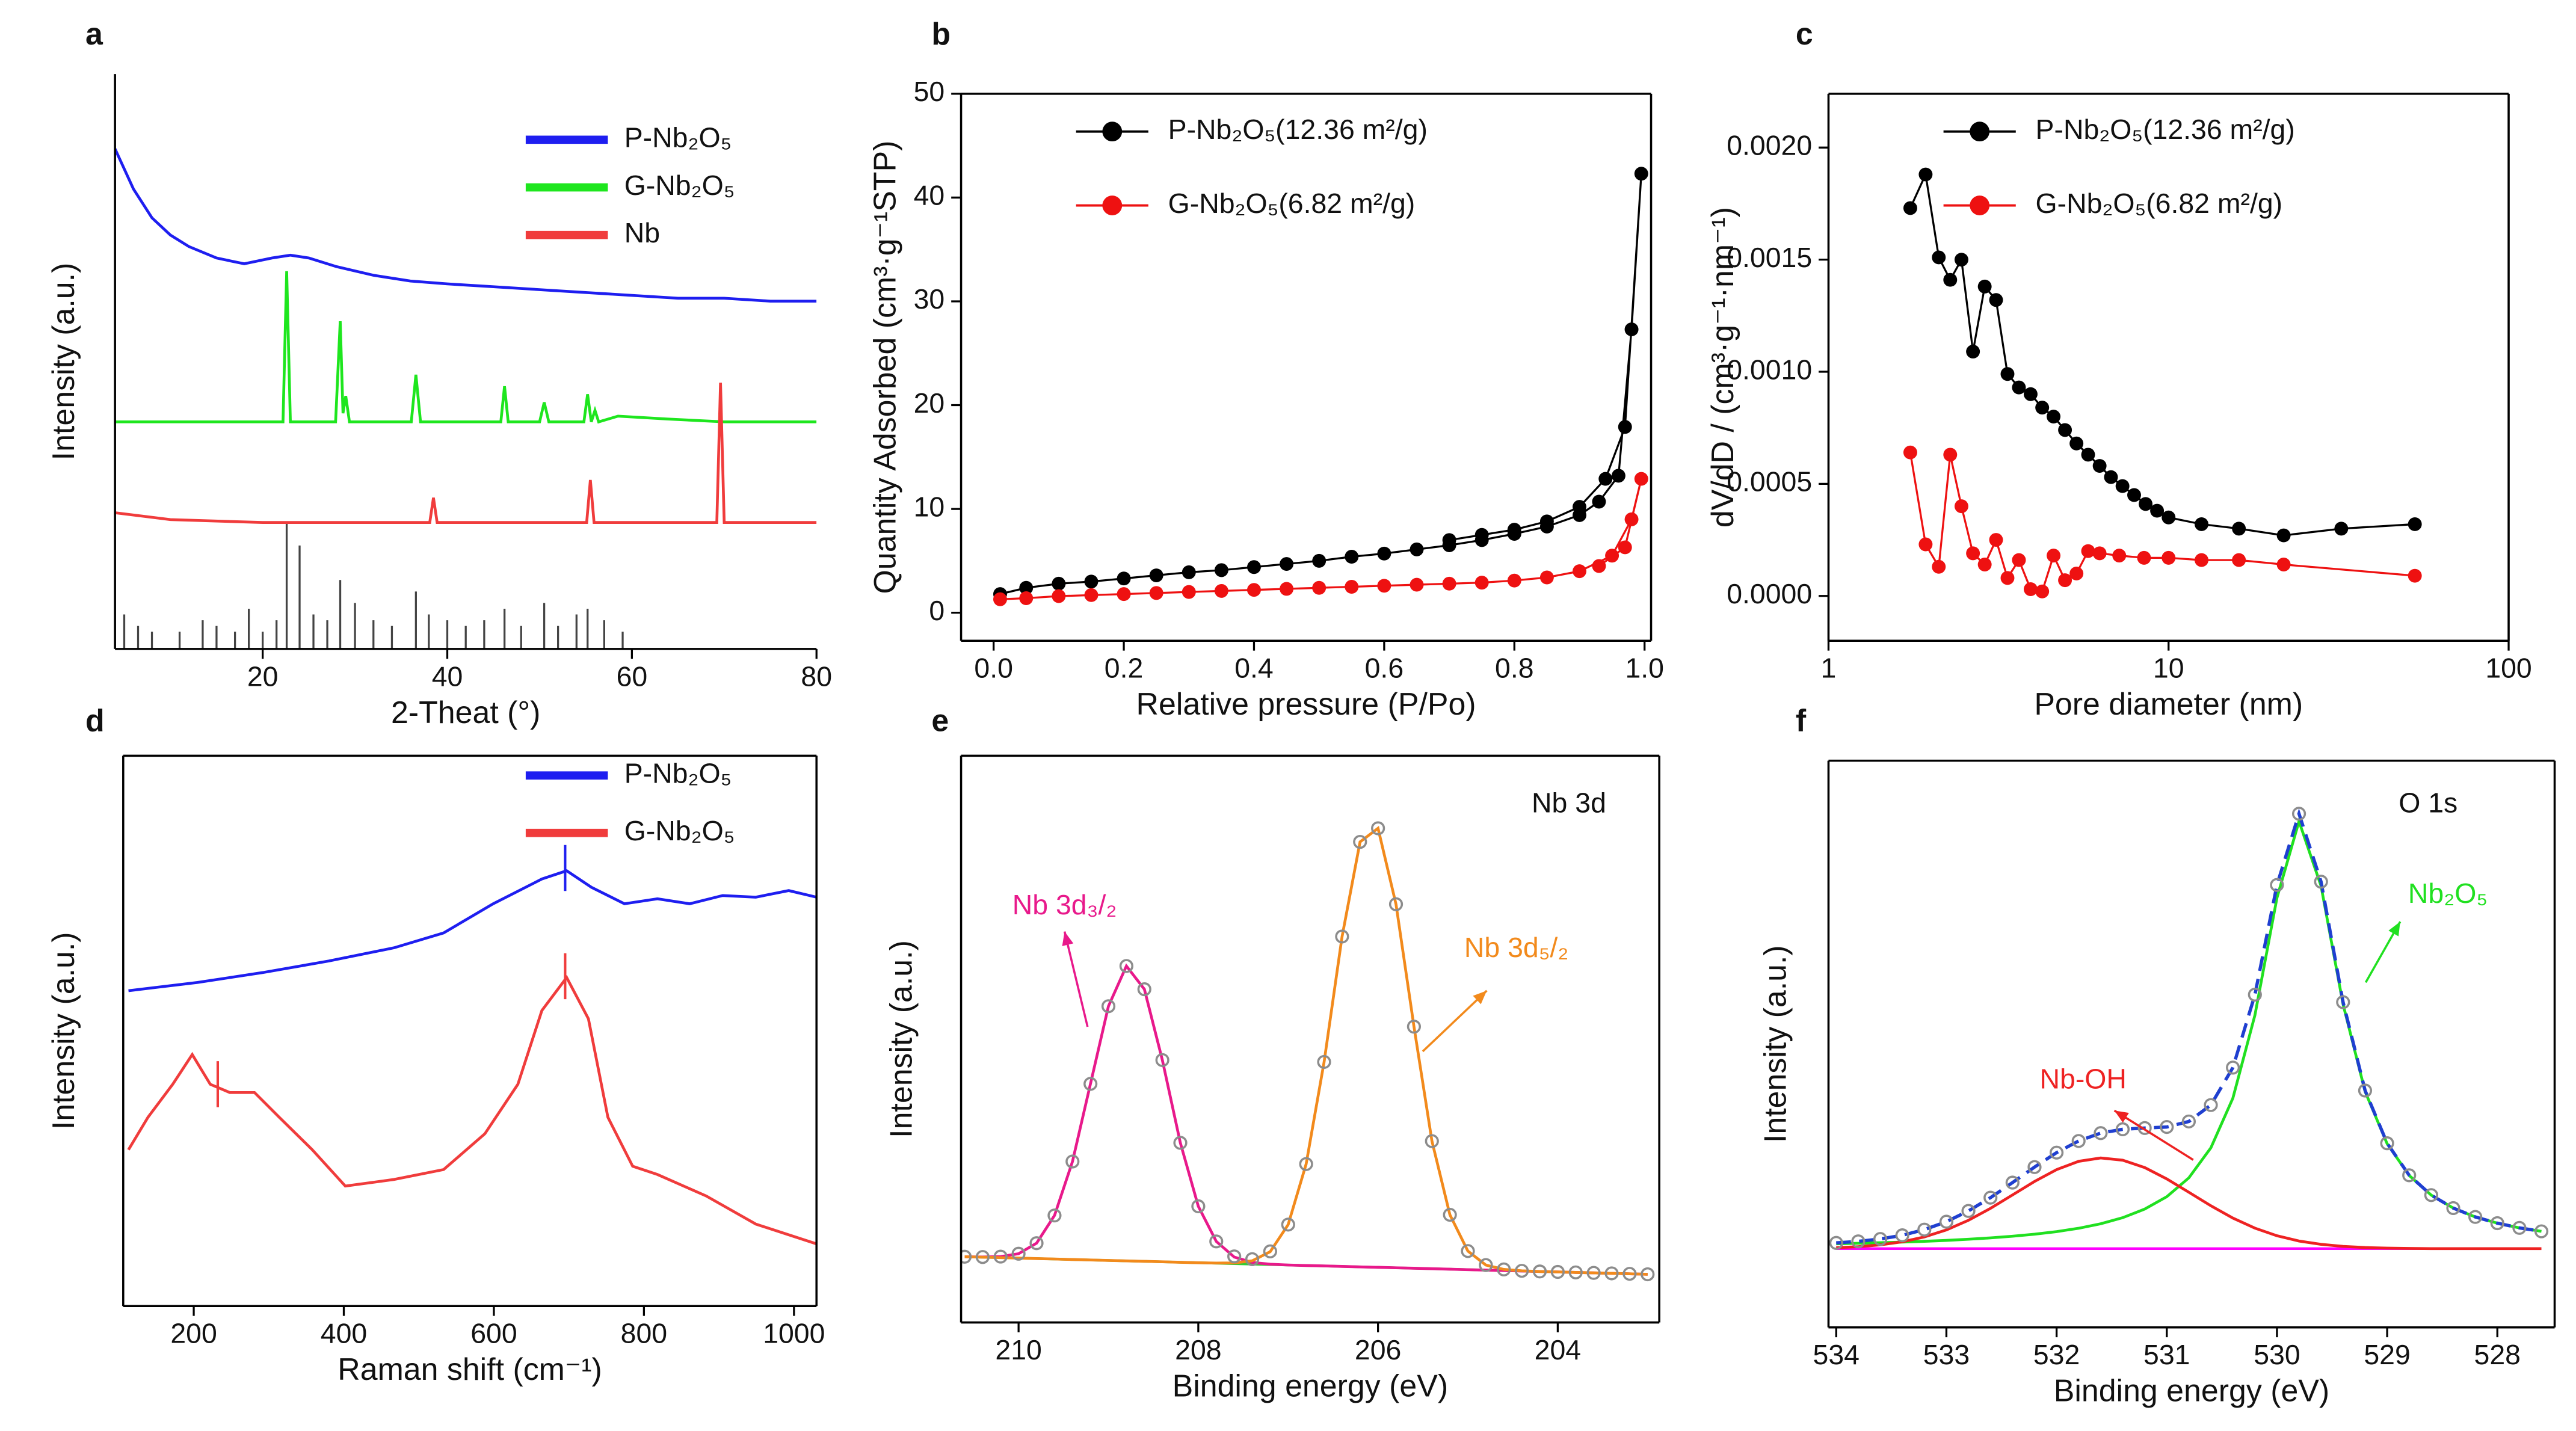 The height and width of the screenshot is (1431, 2576). What do you see at coordinates (679, 830) in the screenshot?
I see `legend-label: G-Nb₂O₅` at bounding box center [679, 830].